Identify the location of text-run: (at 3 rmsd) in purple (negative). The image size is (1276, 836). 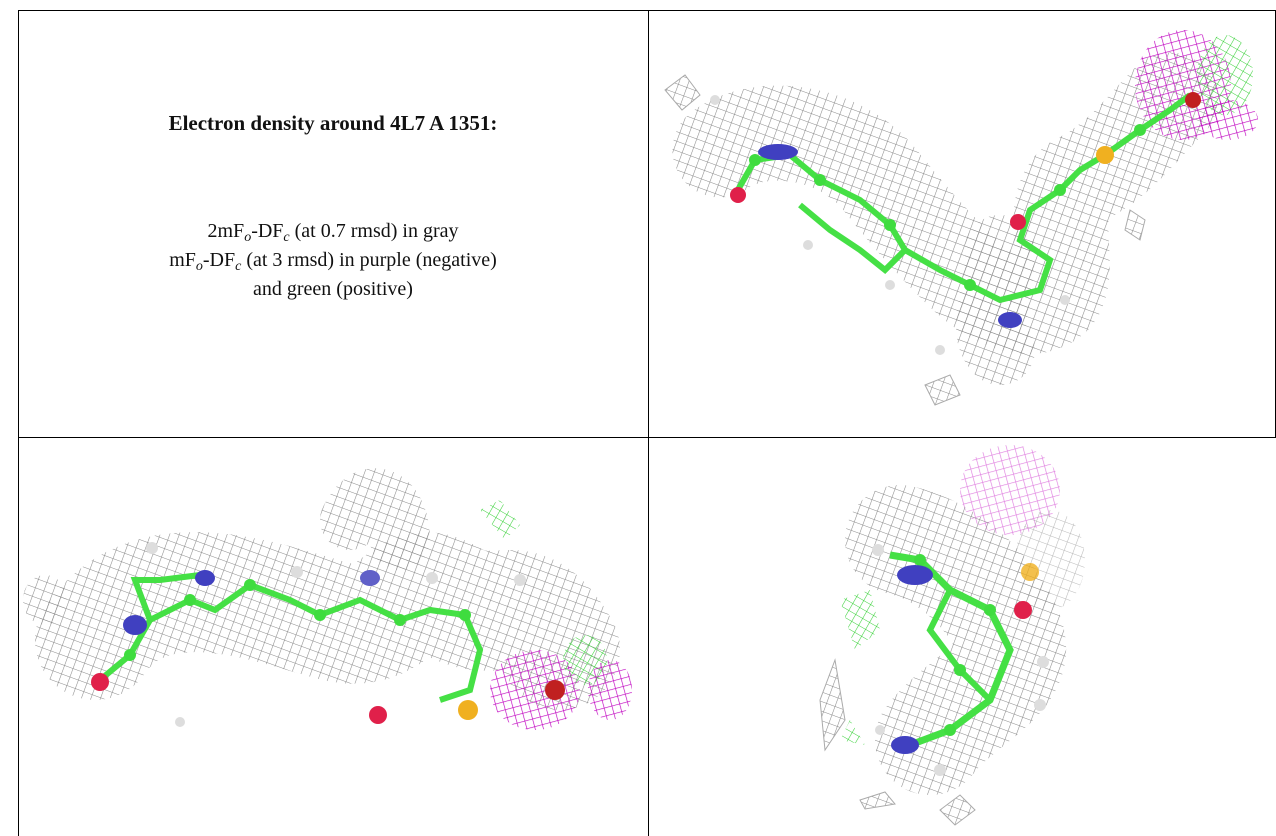
(369, 260).